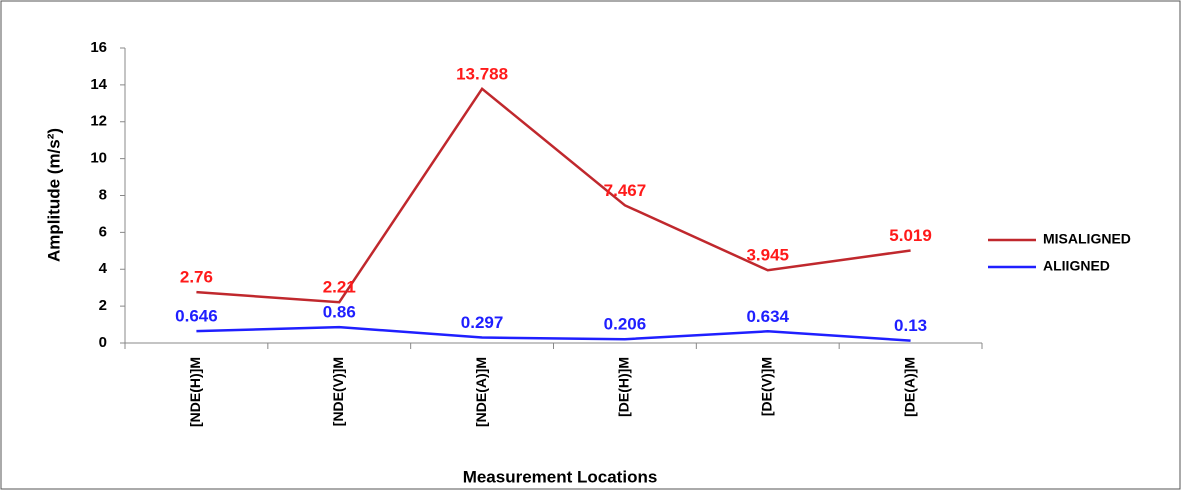  I want to click on y-axis-label: Amplitude (m/s²), so click(53, 195).